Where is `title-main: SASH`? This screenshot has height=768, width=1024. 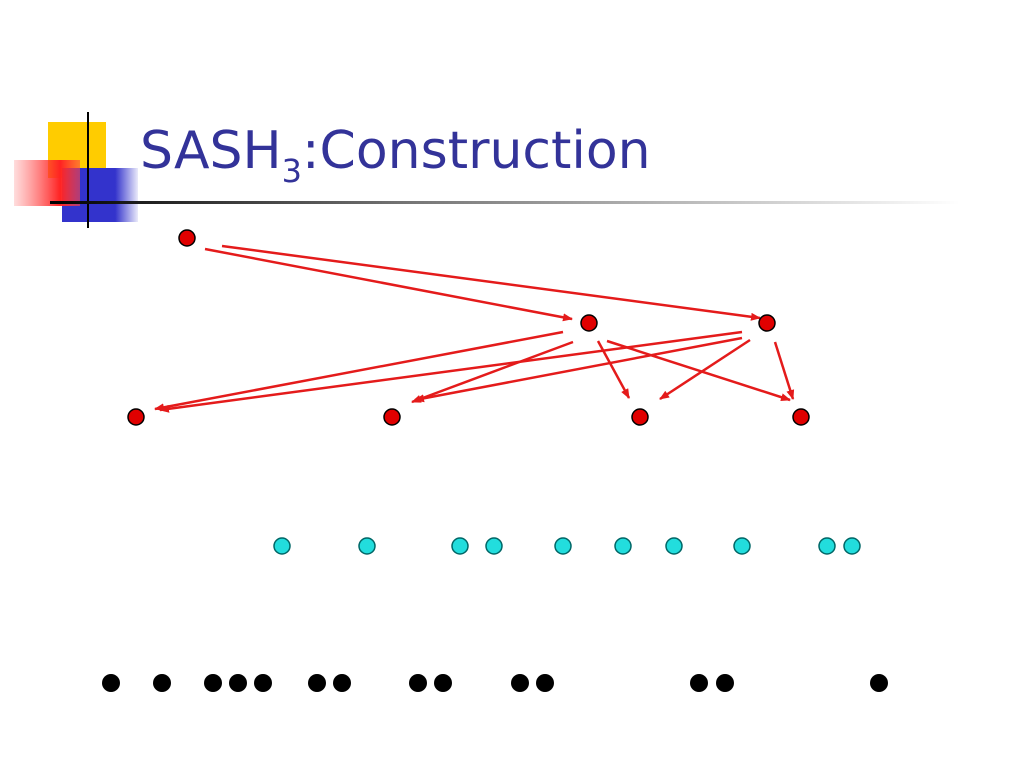
title-main: SASH is located at coordinates (211, 151).